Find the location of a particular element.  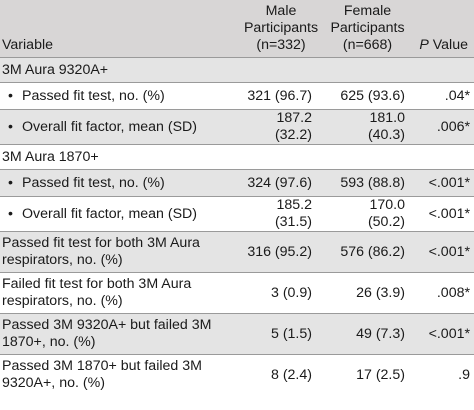

male-value: 3 (0.9) is located at coordinates (283, 293).